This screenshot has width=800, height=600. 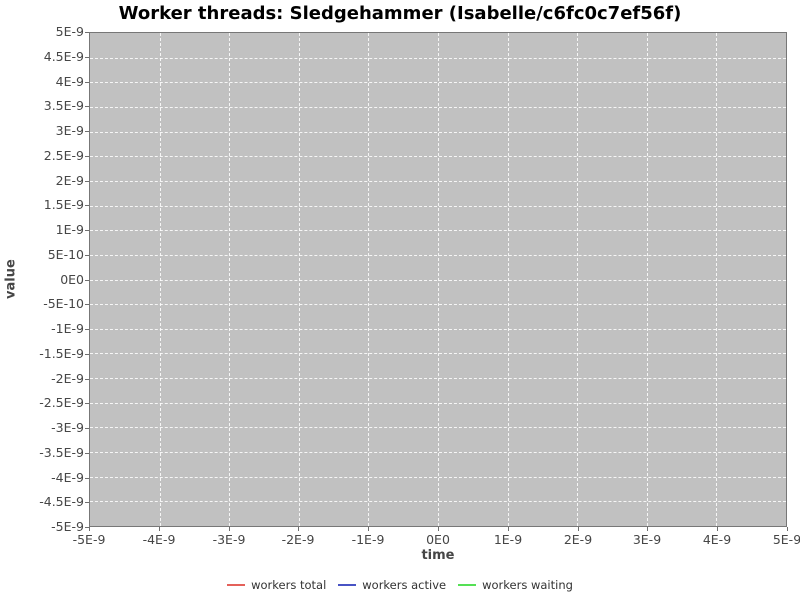 What do you see at coordinates (63, 56) in the screenshot?
I see `y-tick-label: 4.5E-9` at bounding box center [63, 56].